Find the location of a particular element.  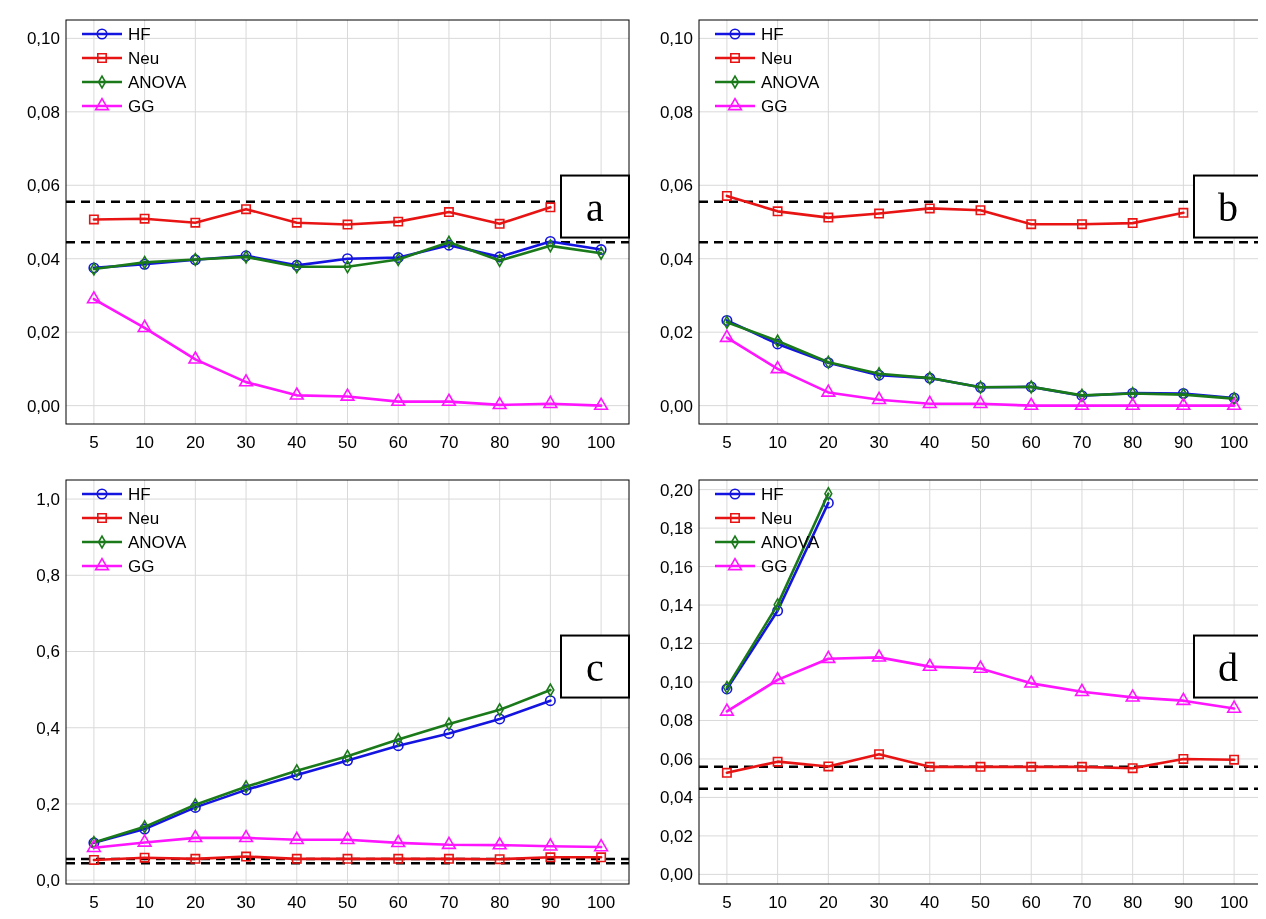

y-tick-label: 0,4 is located at coordinates (48, 728).